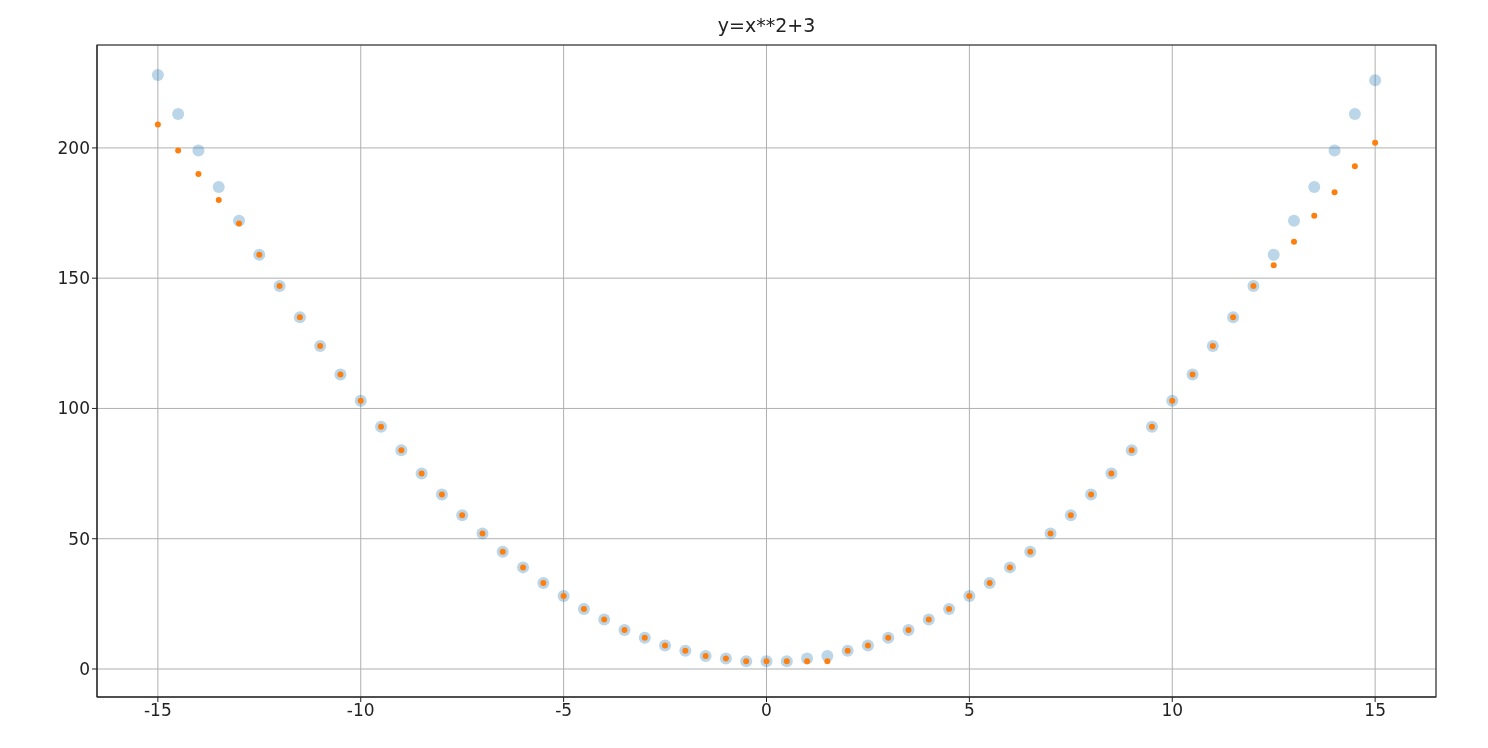 Image resolution: width=1488 pixels, height=748 pixels. I want to click on y-tick-label: 100, so click(73, 408).